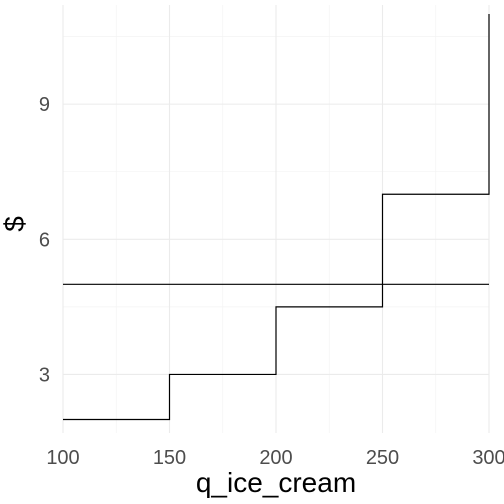 The image size is (504, 504). Describe the element at coordinates (62, 458) in the screenshot. I see `x-tick-label: 100` at that location.